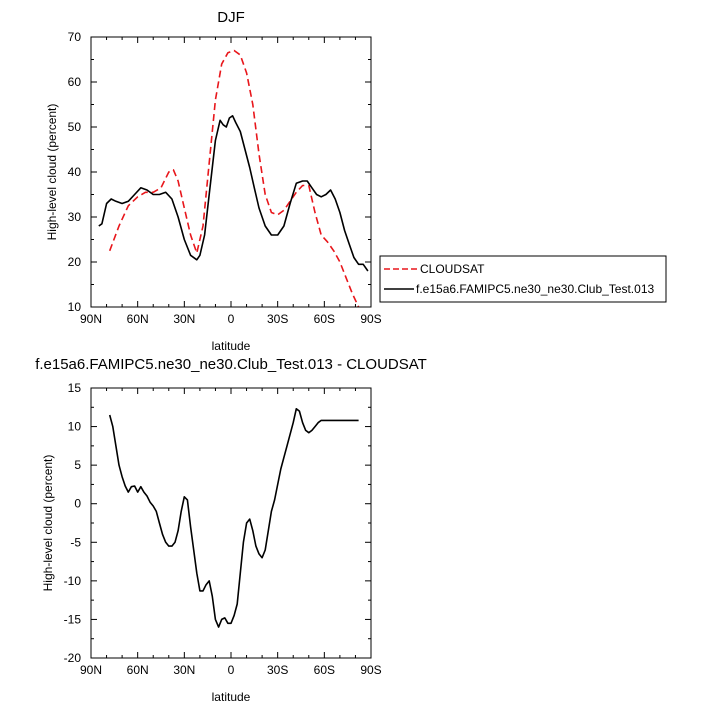 The height and width of the screenshot is (710, 712). What do you see at coordinates (73, 581) in the screenshot?
I see `bottom-chart-ytick-label: -10` at bounding box center [73, 581].